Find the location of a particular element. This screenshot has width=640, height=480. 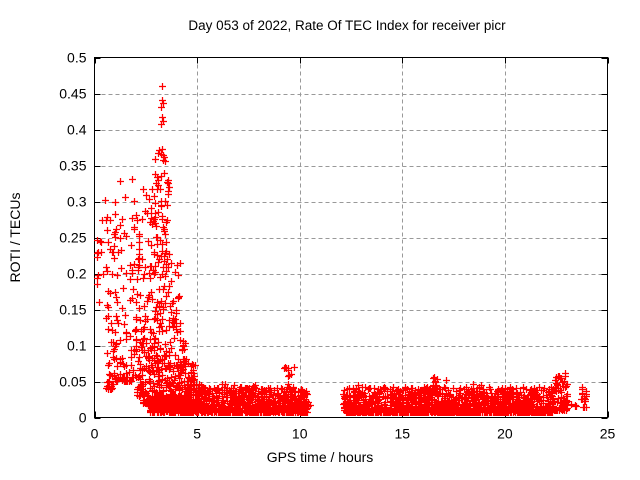

y-tick-label: 0.15 is located at coordinates (72, 310).